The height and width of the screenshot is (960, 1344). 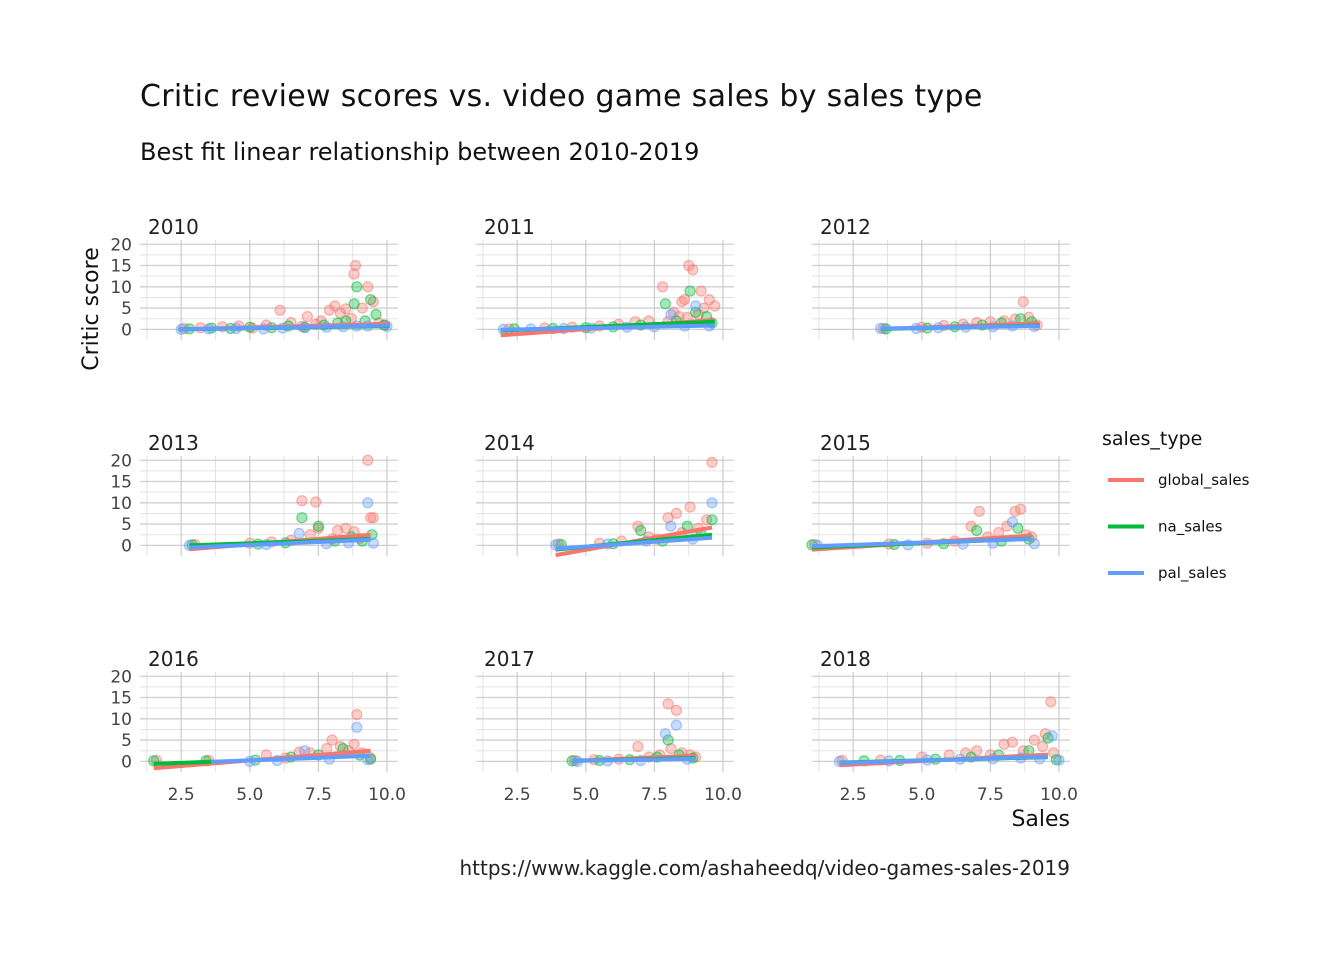 What do you see at coordinates (126, 741) in the screenshot?
I see `y-tick-label: 5` at bounding box center [126, 741].